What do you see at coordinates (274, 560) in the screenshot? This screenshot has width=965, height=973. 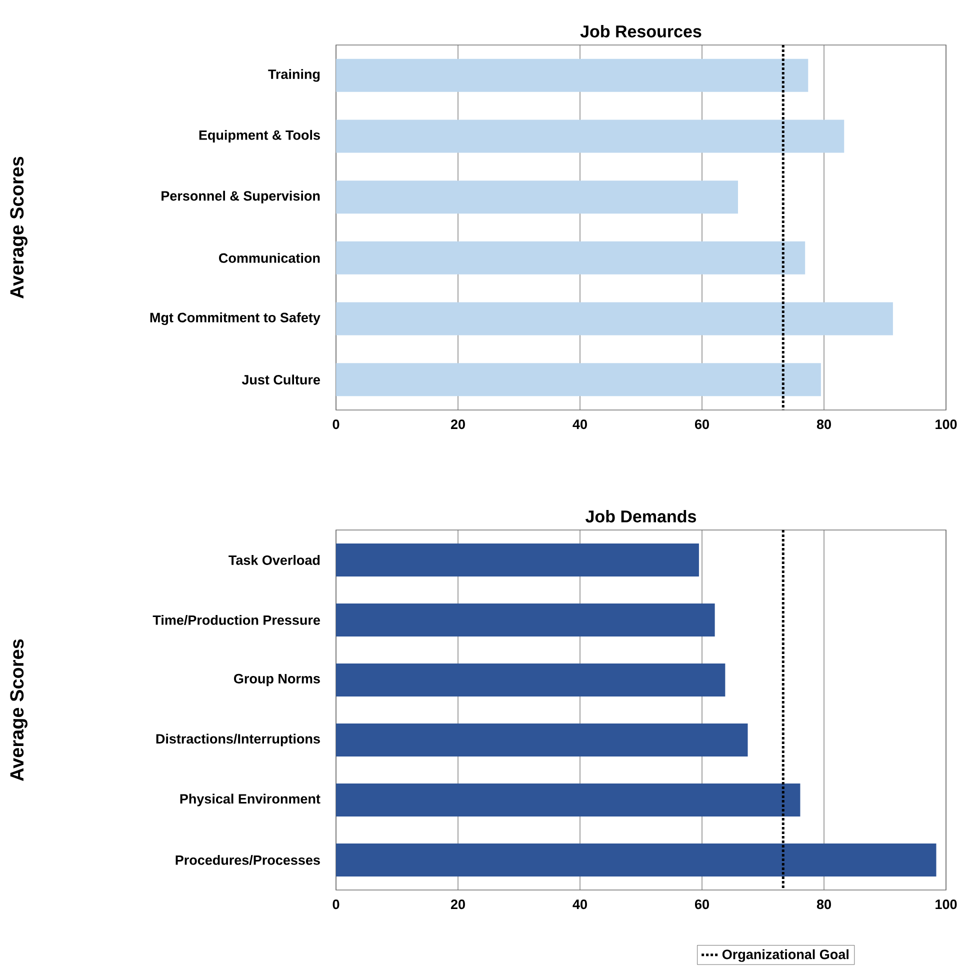 I see `y-tick-label: Task Overload` at bounding box center [274, 560].